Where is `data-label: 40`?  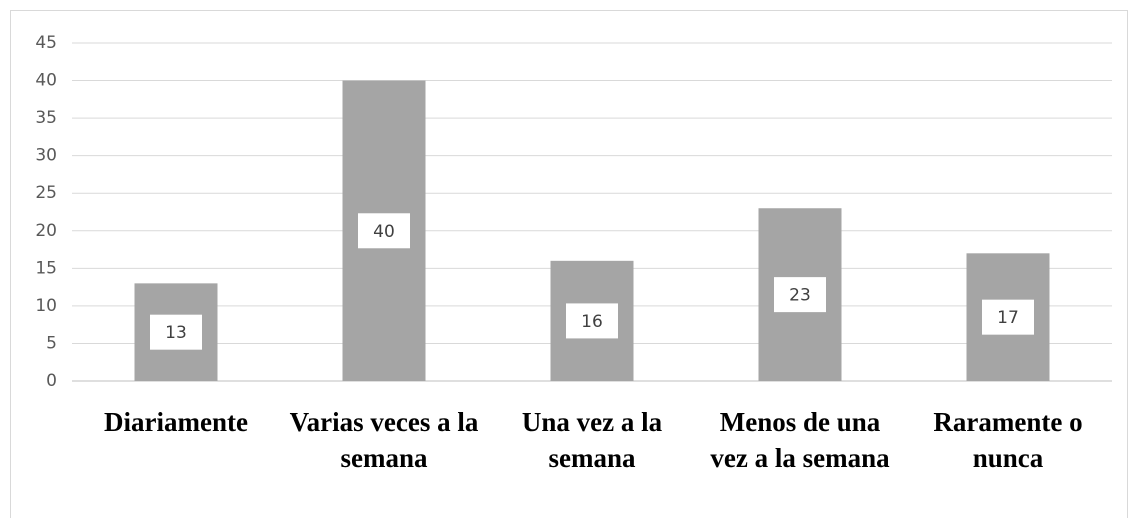 data-label: 40 is located at coordinates (384, 232).